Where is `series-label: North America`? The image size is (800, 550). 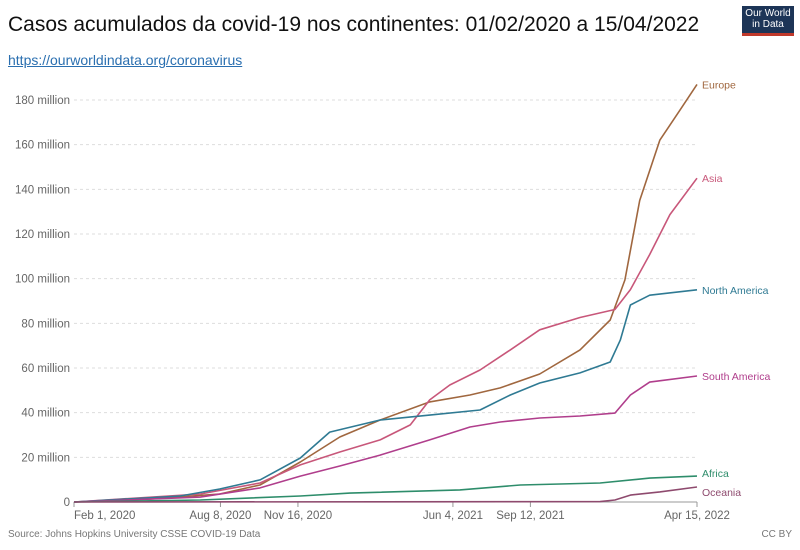 series-label: North America is located at coordinates (735, 291).